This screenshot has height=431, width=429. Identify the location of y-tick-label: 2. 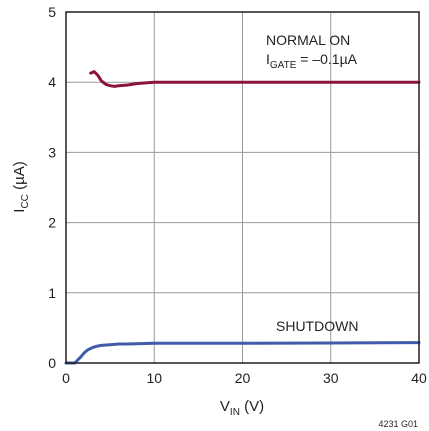
(52, 223).